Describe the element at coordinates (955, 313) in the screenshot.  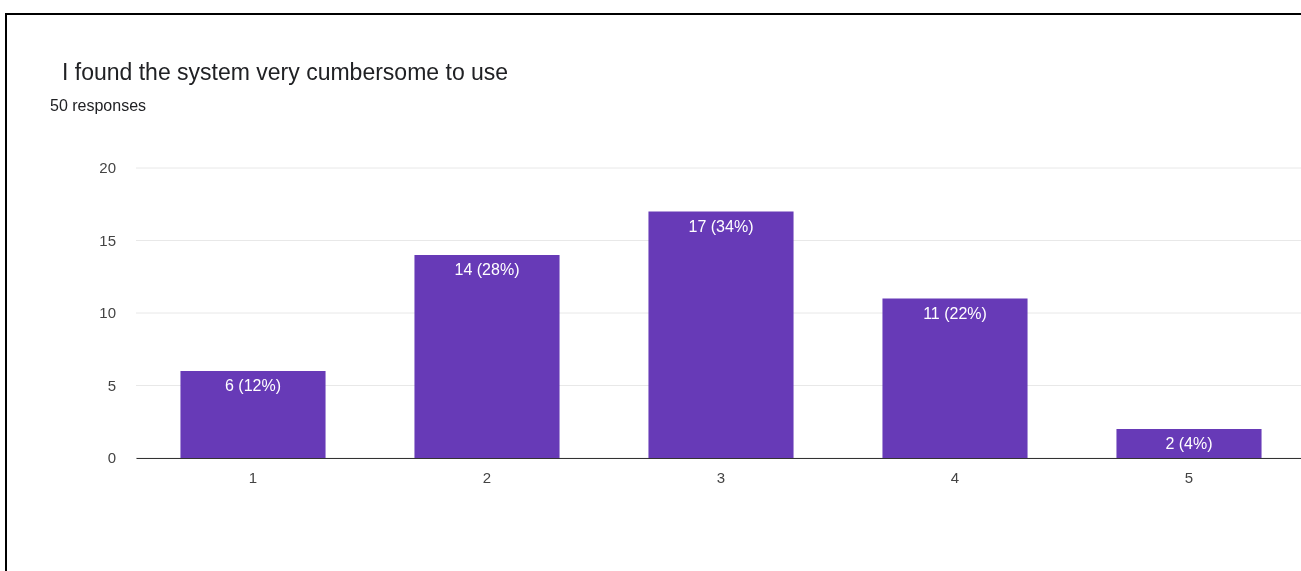
I see `data-label: 11 (22%)` at that location.